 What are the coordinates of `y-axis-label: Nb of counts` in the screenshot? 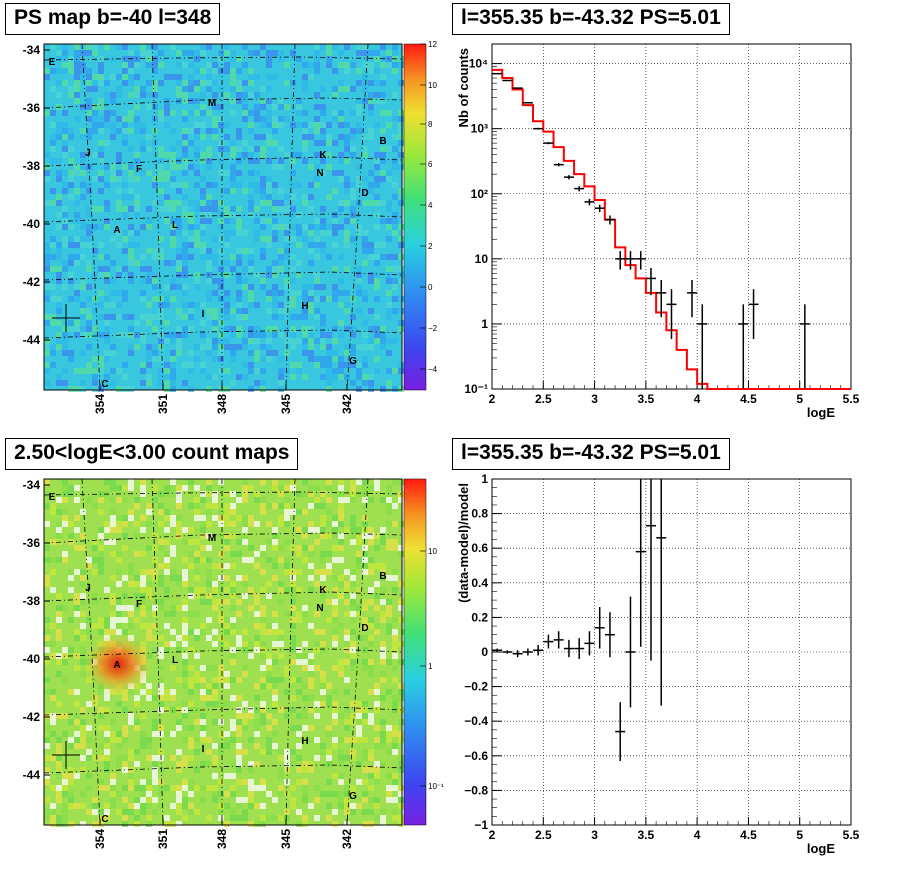 It's located at (463, 87).